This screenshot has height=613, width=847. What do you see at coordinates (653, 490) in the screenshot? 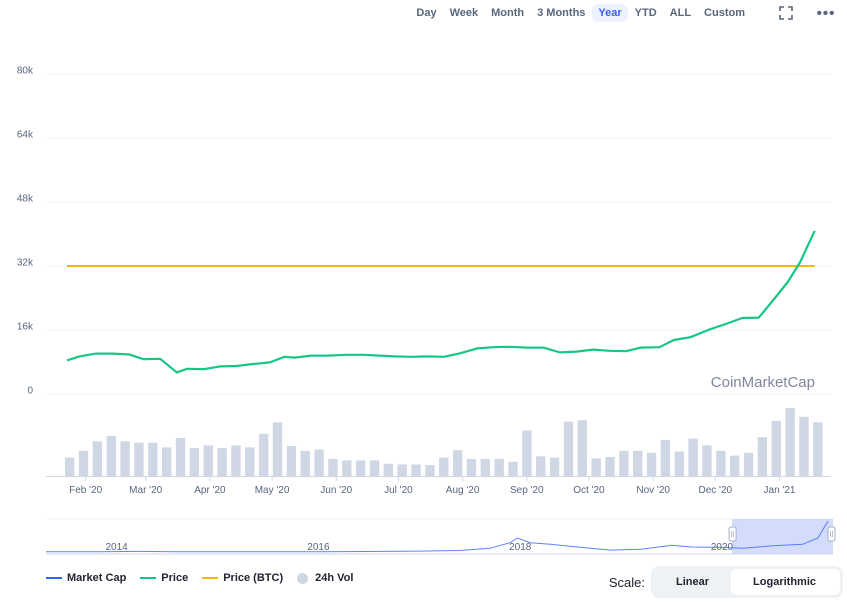
I see `x-tick-label: Nov '20` at bounding box center [653, 490].